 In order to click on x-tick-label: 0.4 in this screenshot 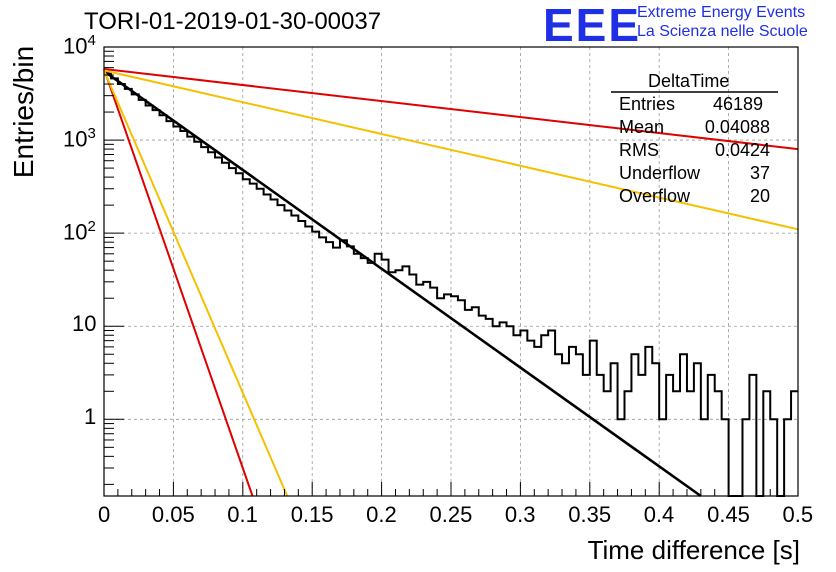, I will do `click(659, 514)`.